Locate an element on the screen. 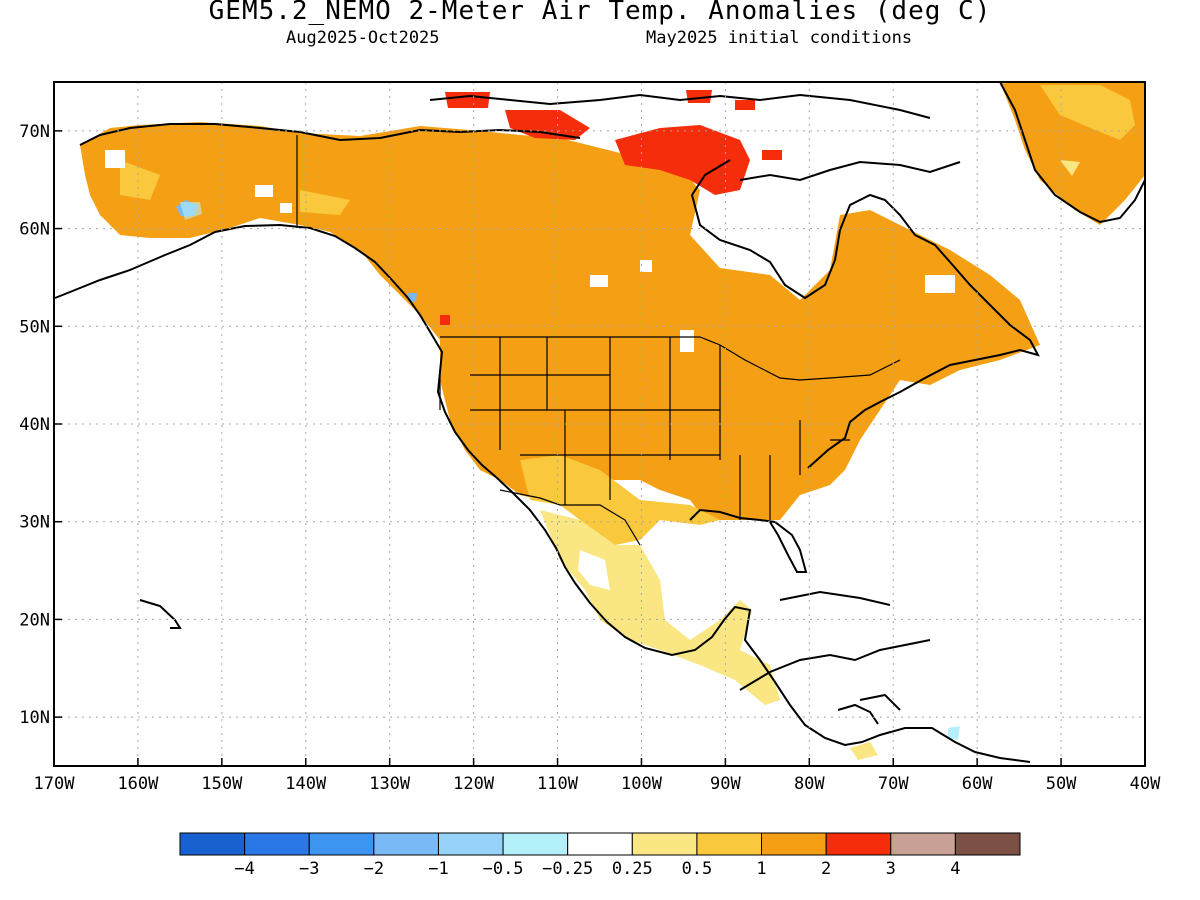 The image size is (1200, 900). lat-label: 20N is located at coordinates (34, 620).